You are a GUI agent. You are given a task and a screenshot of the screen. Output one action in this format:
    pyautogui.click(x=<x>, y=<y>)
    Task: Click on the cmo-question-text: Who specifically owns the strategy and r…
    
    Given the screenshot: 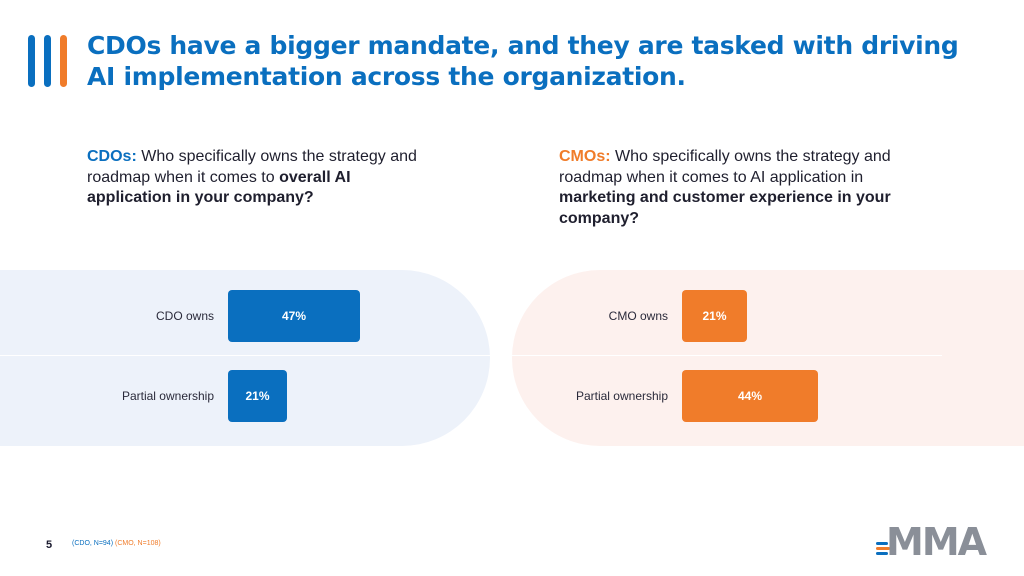 What is the action you would take?
    pyautogui.click(x=725, y=167)
    